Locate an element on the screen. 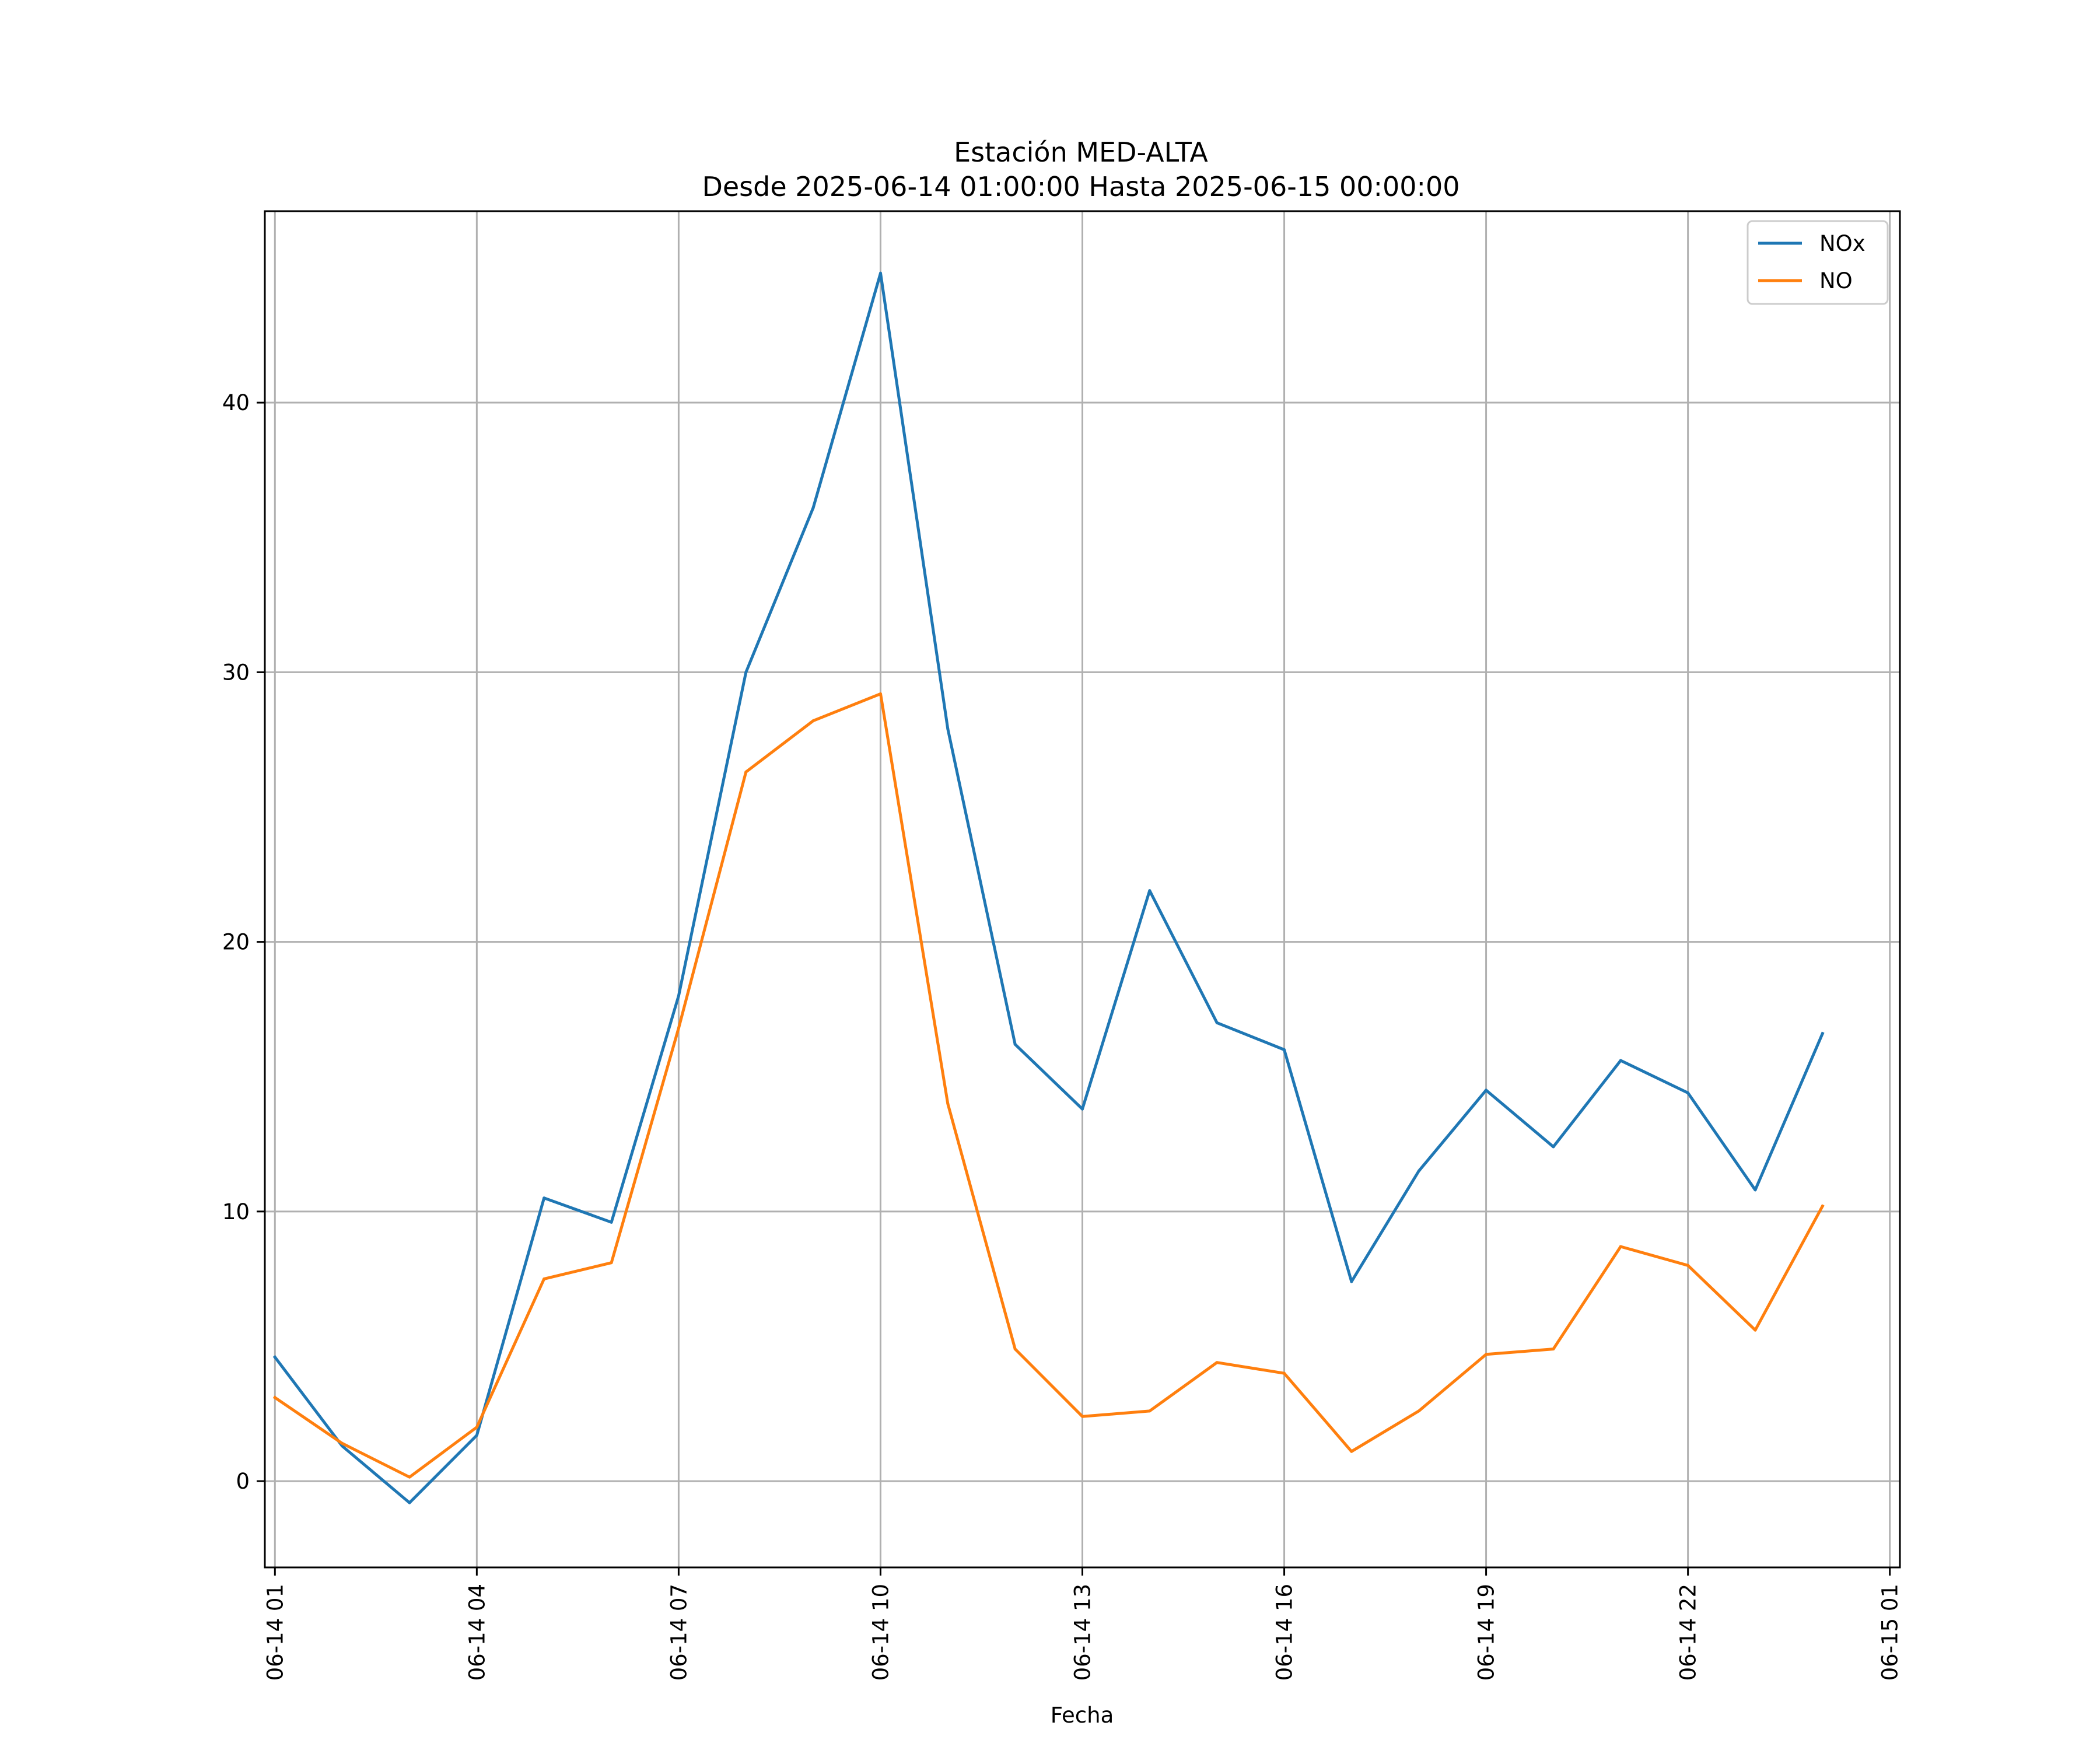 The width and height of the screenshot is (2100, 1750). legend-label-nox: NOx is located at coordinates (1842, 243).